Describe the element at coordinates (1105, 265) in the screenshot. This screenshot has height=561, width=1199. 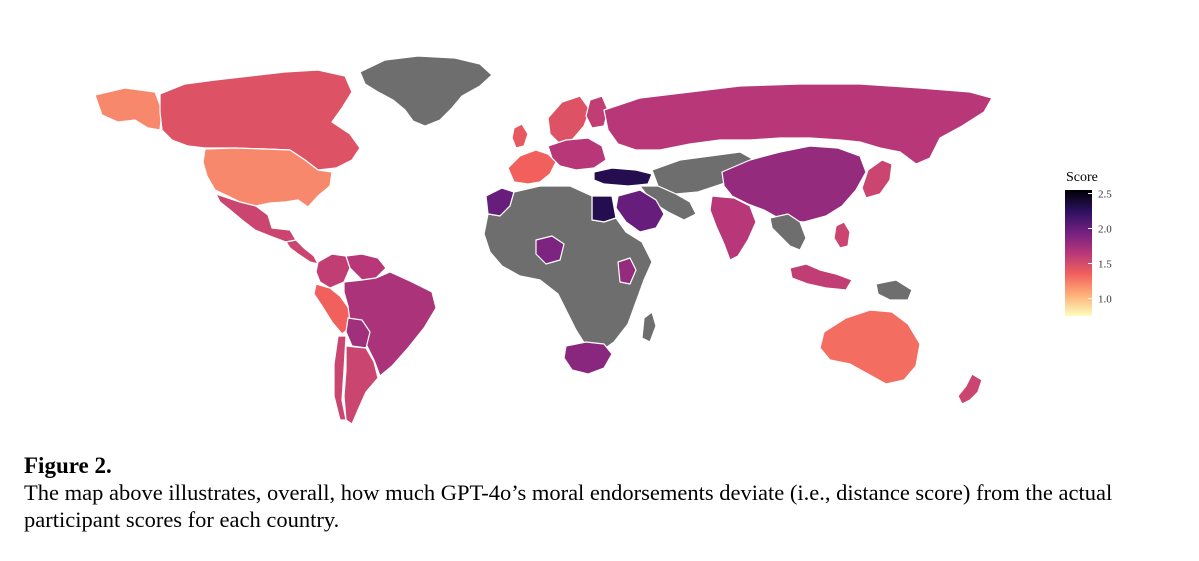
I see `legend-tick-label: 1.5` at that location.